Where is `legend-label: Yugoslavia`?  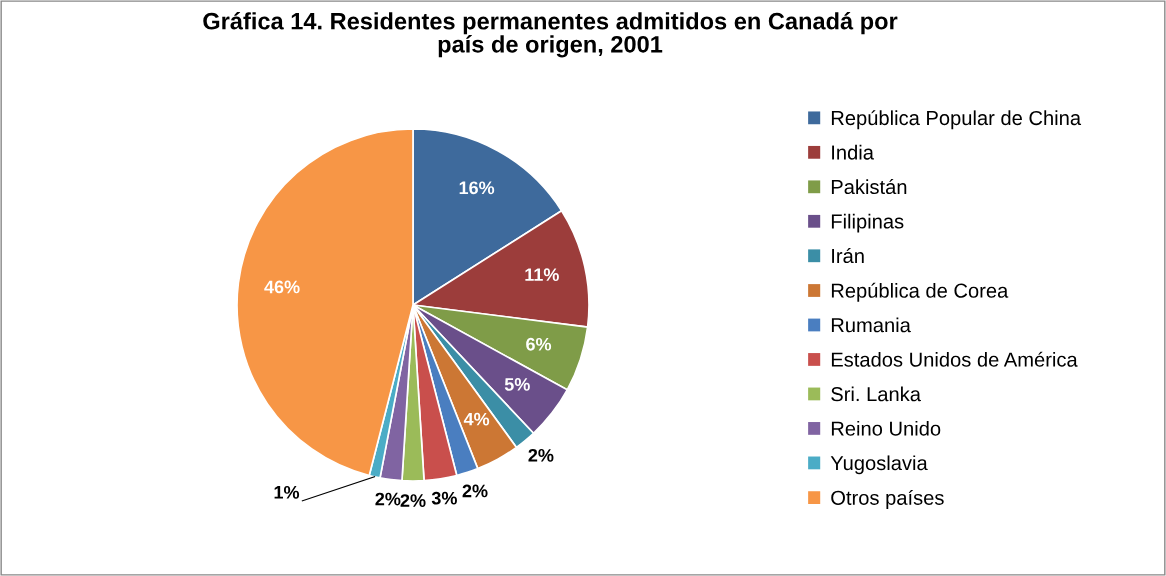
legend-label: Yugoslavia is located at coordinates (879, 465).